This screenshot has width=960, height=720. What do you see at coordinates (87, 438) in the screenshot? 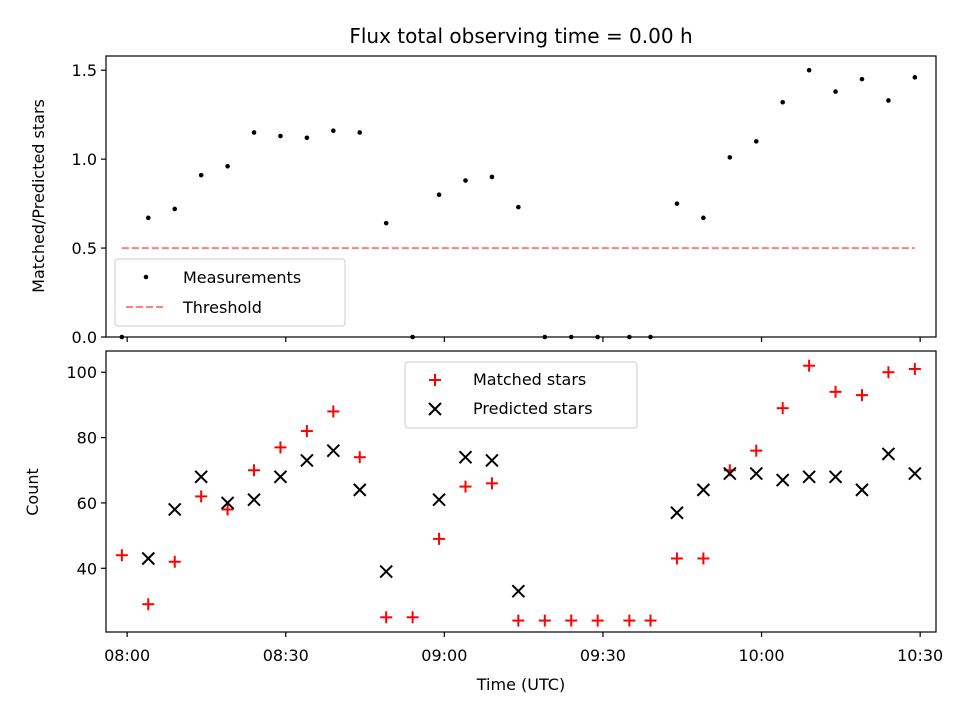
I see `count-y-tick-label-80: 80` at bounding box center [87, 438].